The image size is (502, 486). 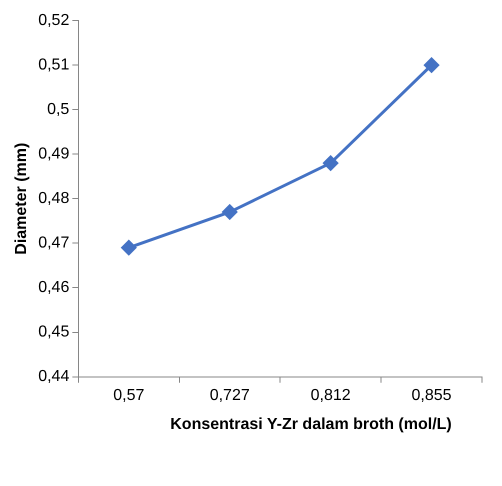 I want to click on y-tick-label: 0,47, so click(x=54, y=243).